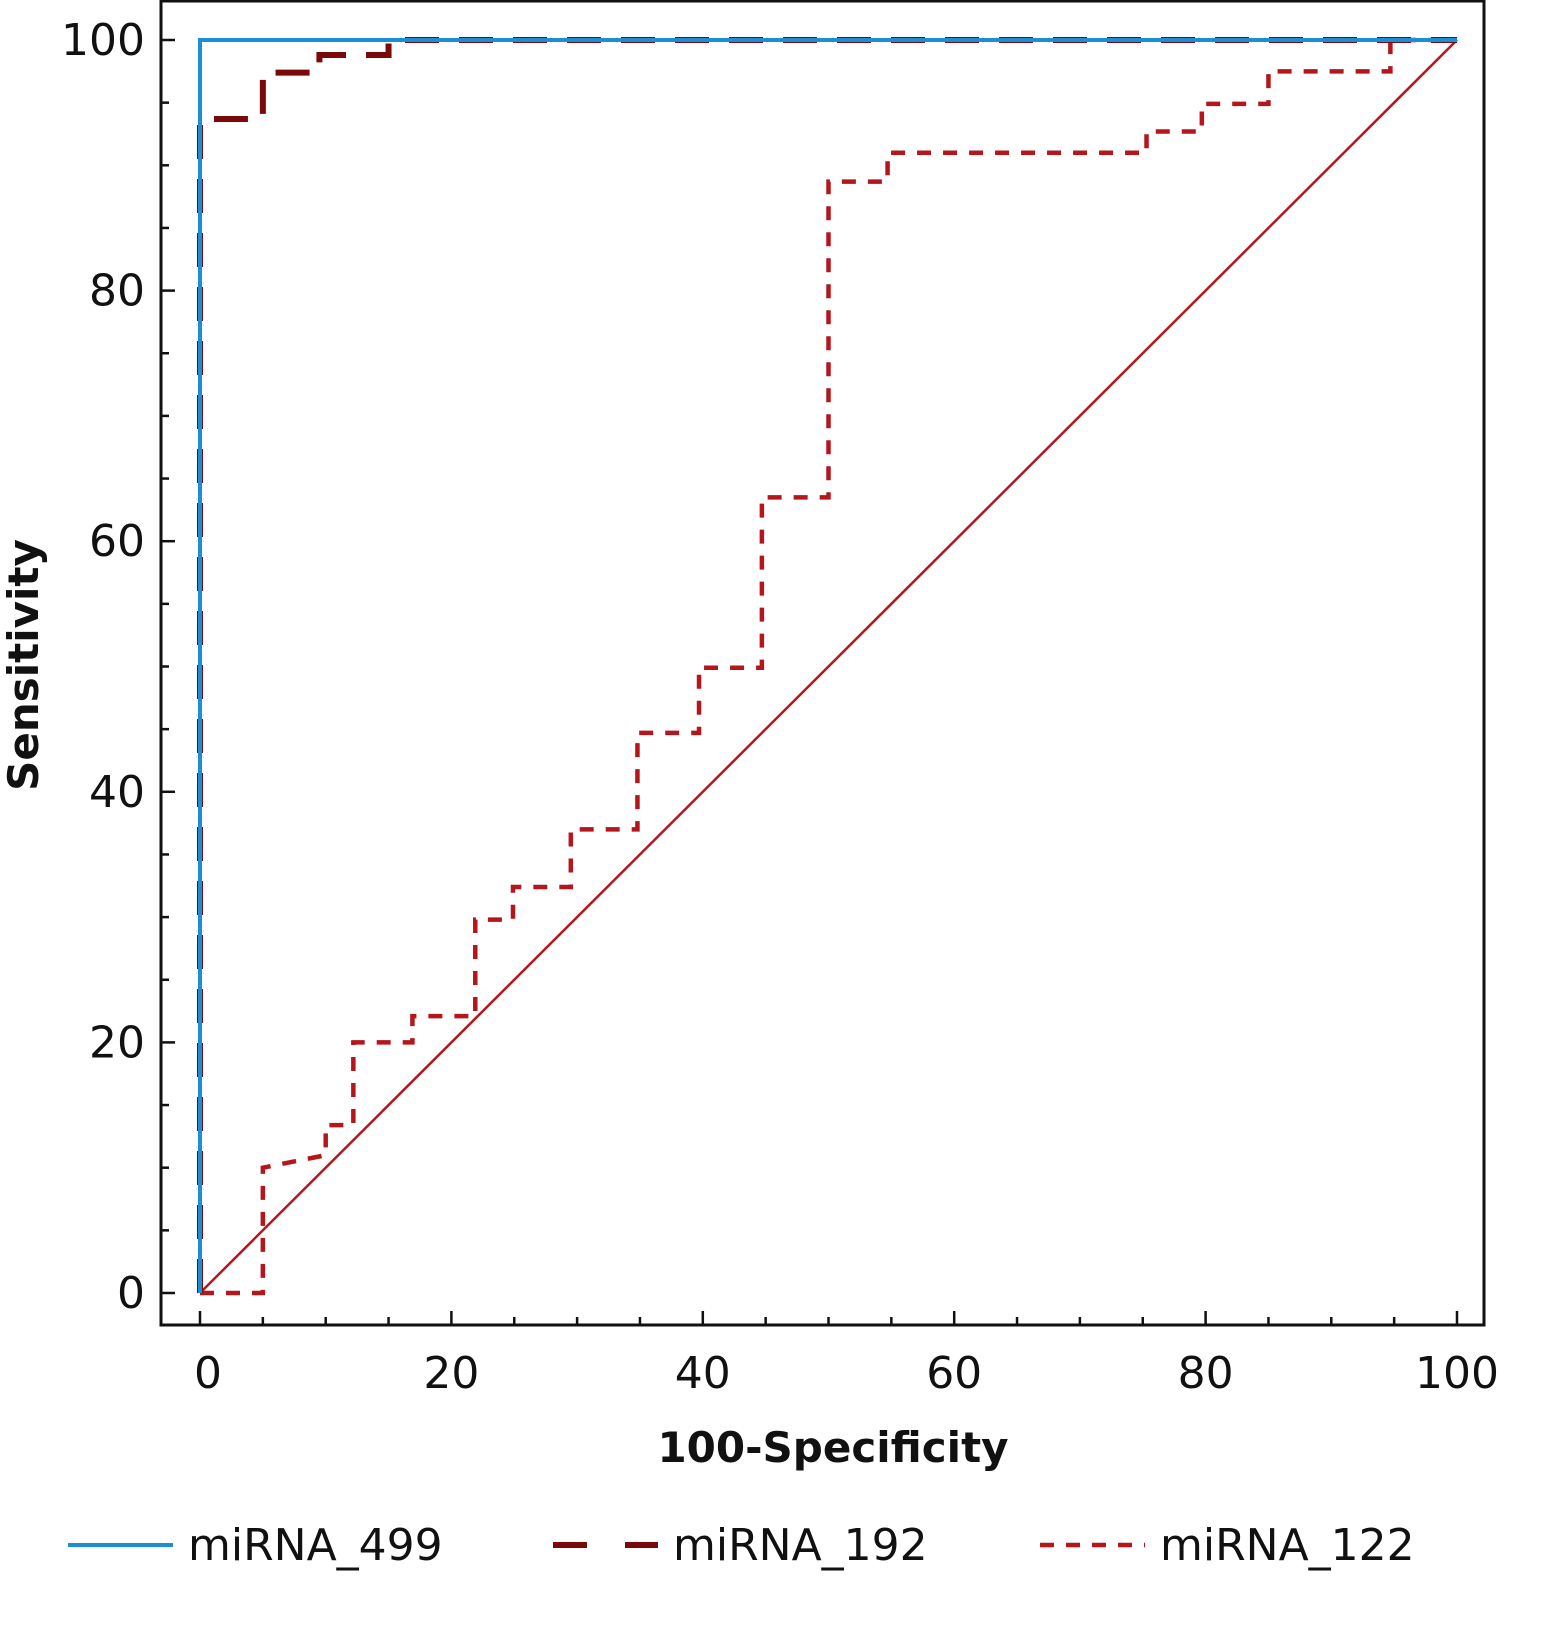 The height and width of the screenshot is (1627, 1550). What do you see at coordinates (800, 1545) in the screenshot?
I see `legend-label: miRNA_192` at bounding box center [800, 1545].